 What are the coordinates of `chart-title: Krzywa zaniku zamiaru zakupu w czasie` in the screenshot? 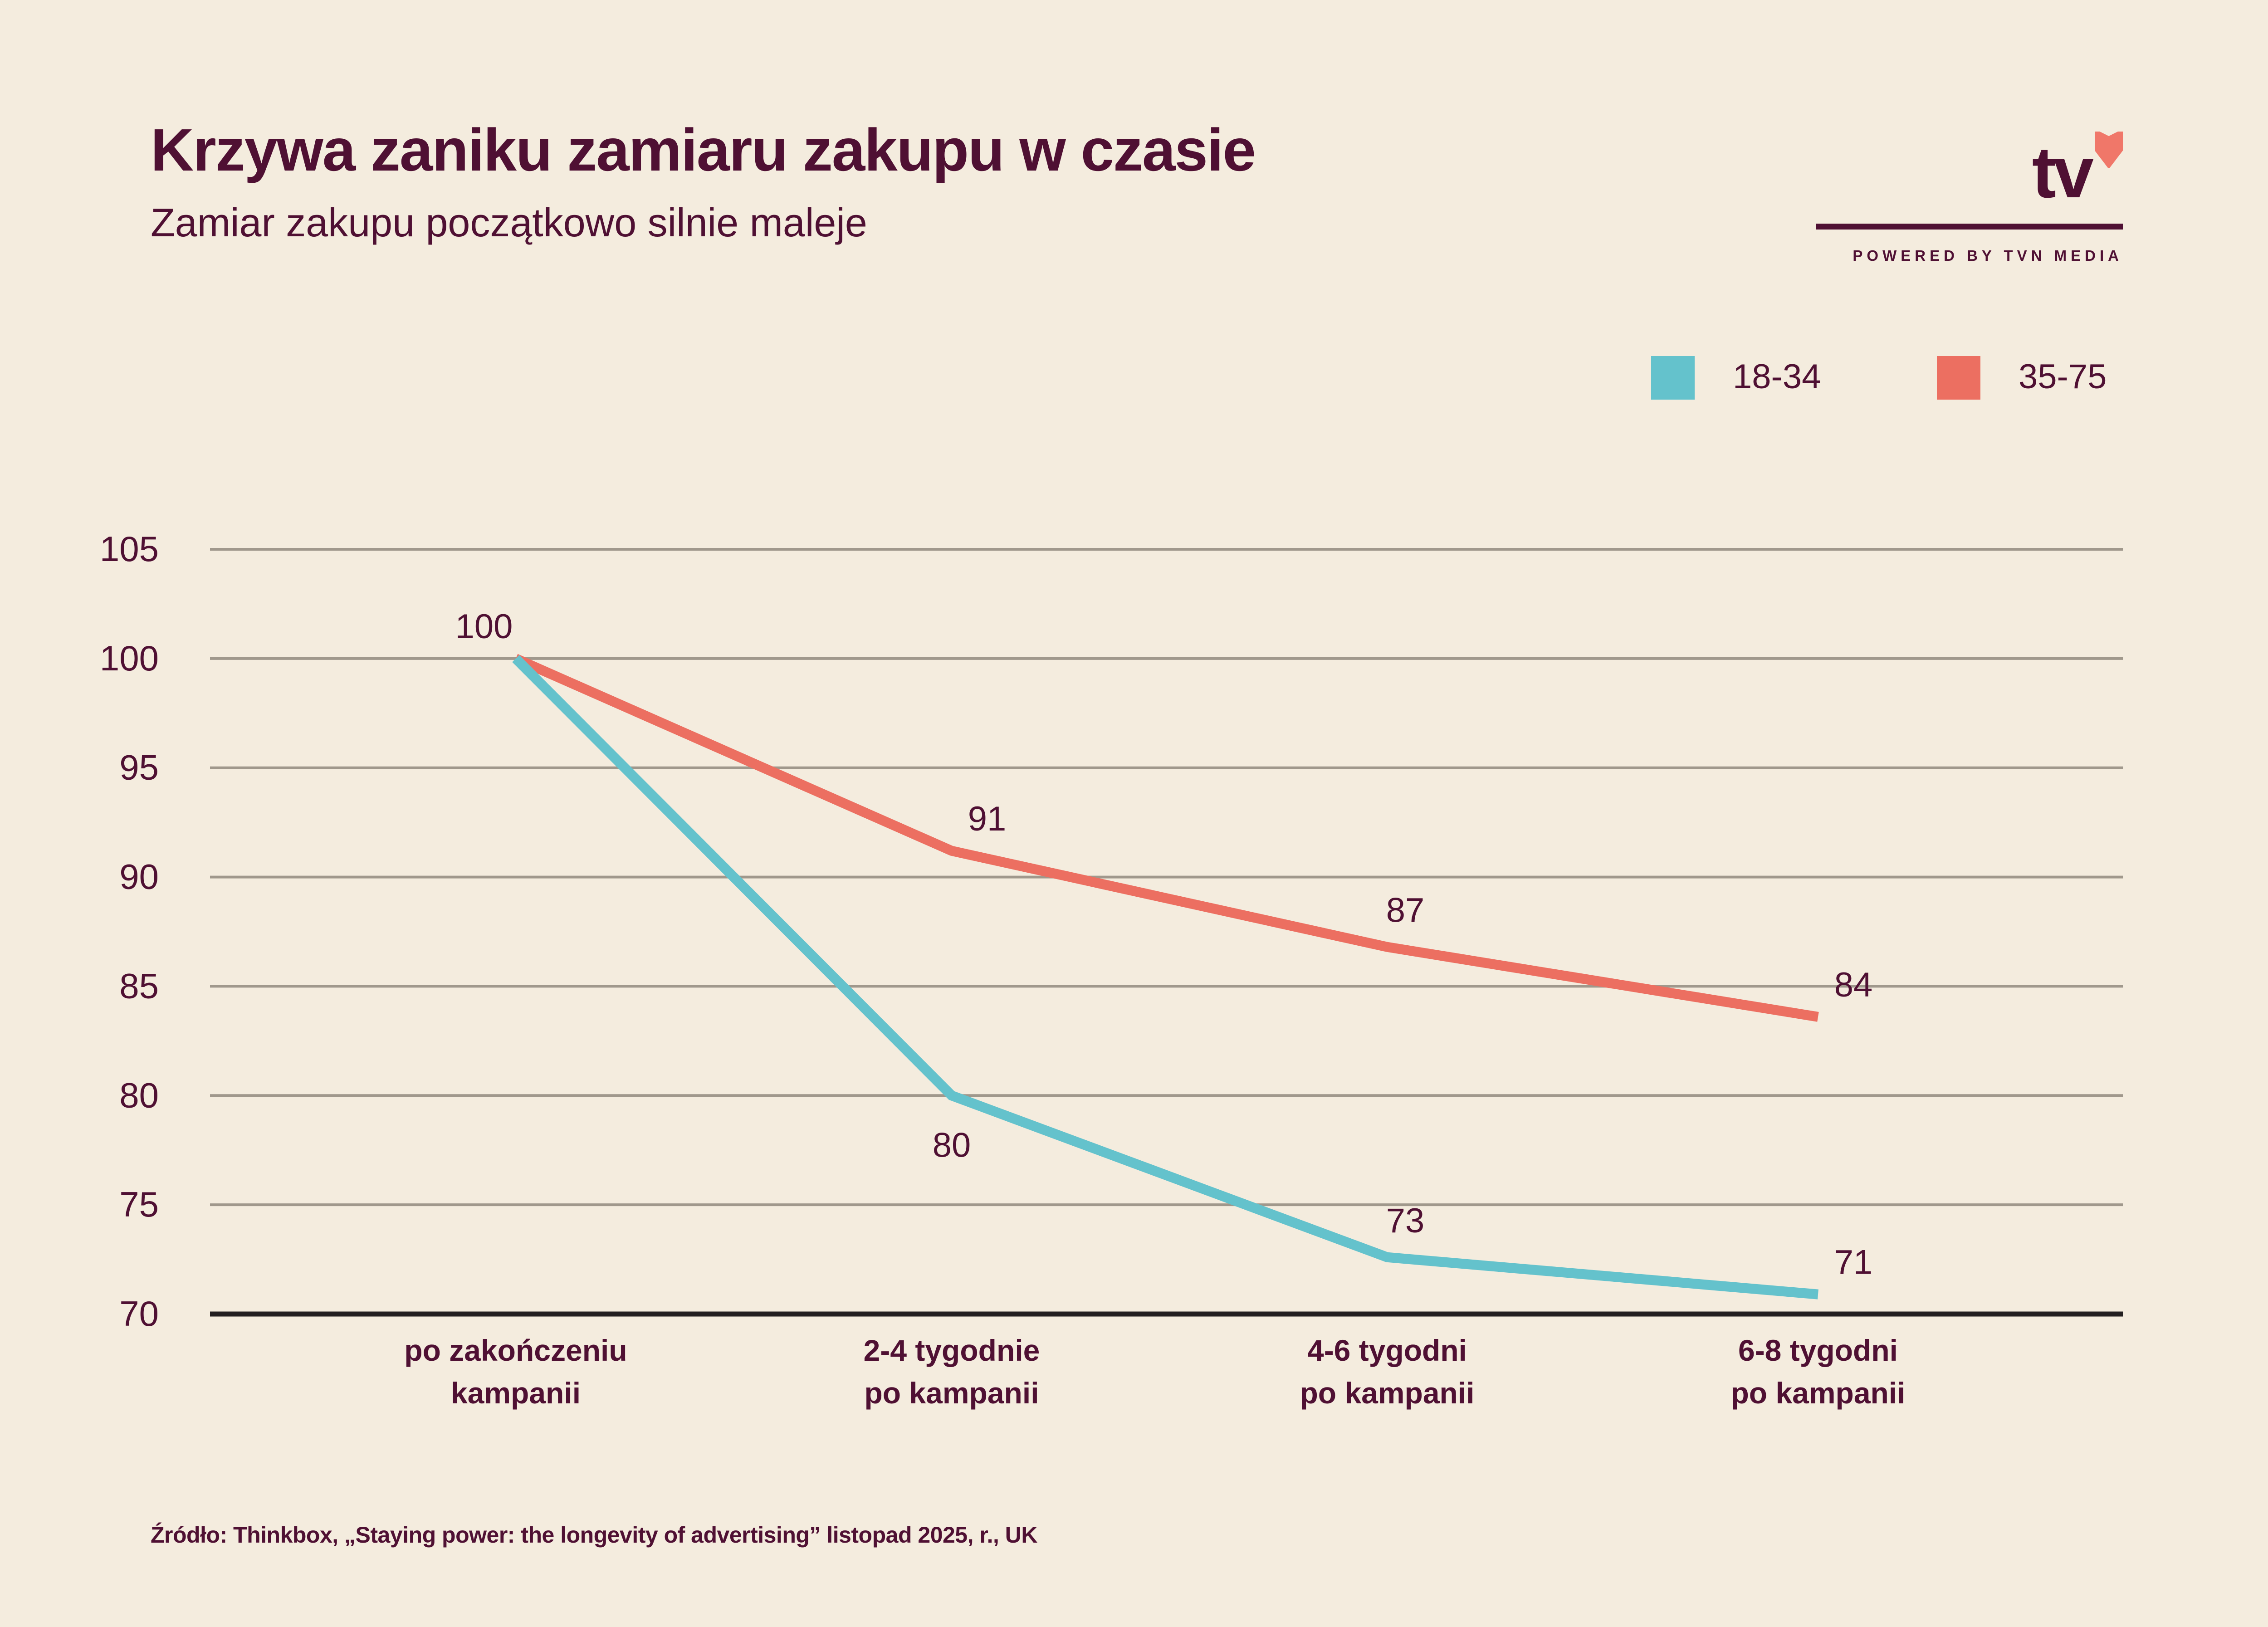 It's located at (704, 150).